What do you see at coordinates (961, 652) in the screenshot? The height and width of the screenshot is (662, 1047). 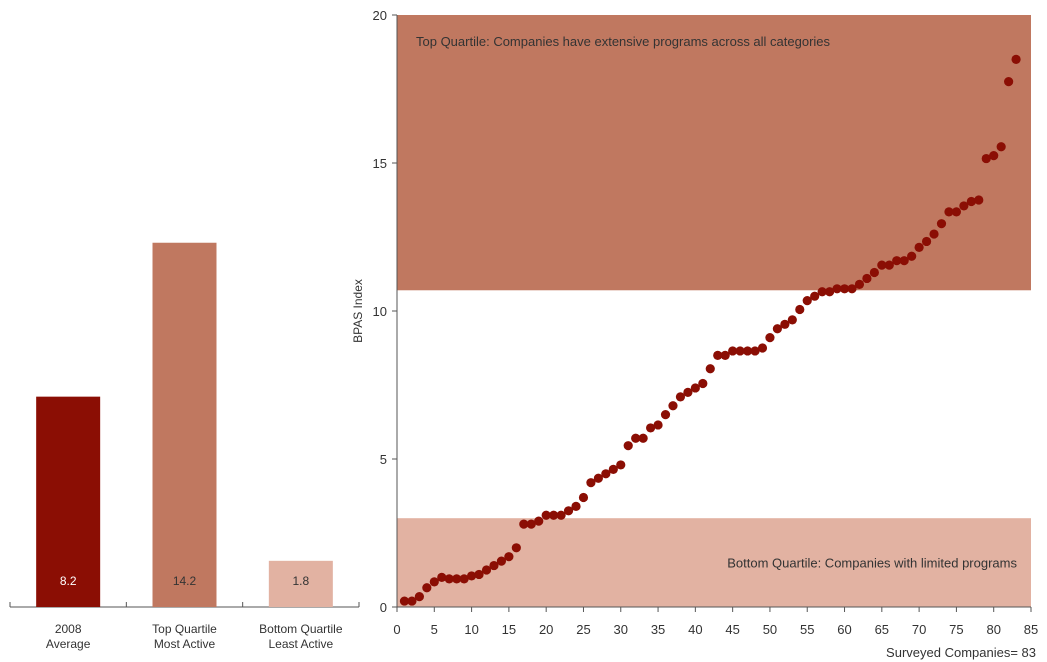 I see `x-axis-label: Surveyed Companies= 83` at bounding box center [961, 652].